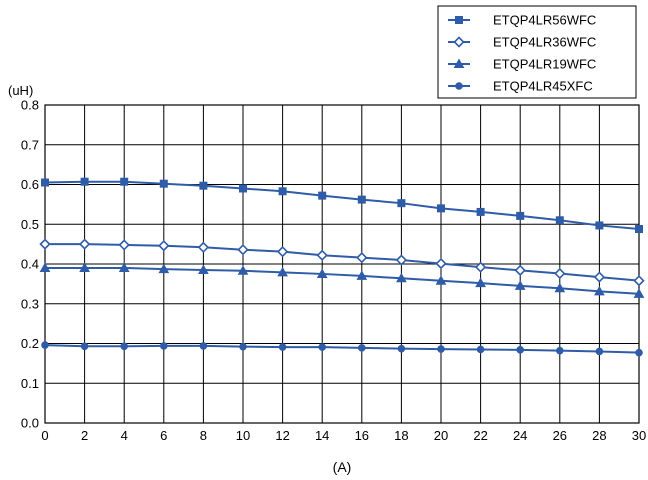  Describe the element at coordinates (560, 435) in the screenshot. I see `x-tick-label: 26` at that location.